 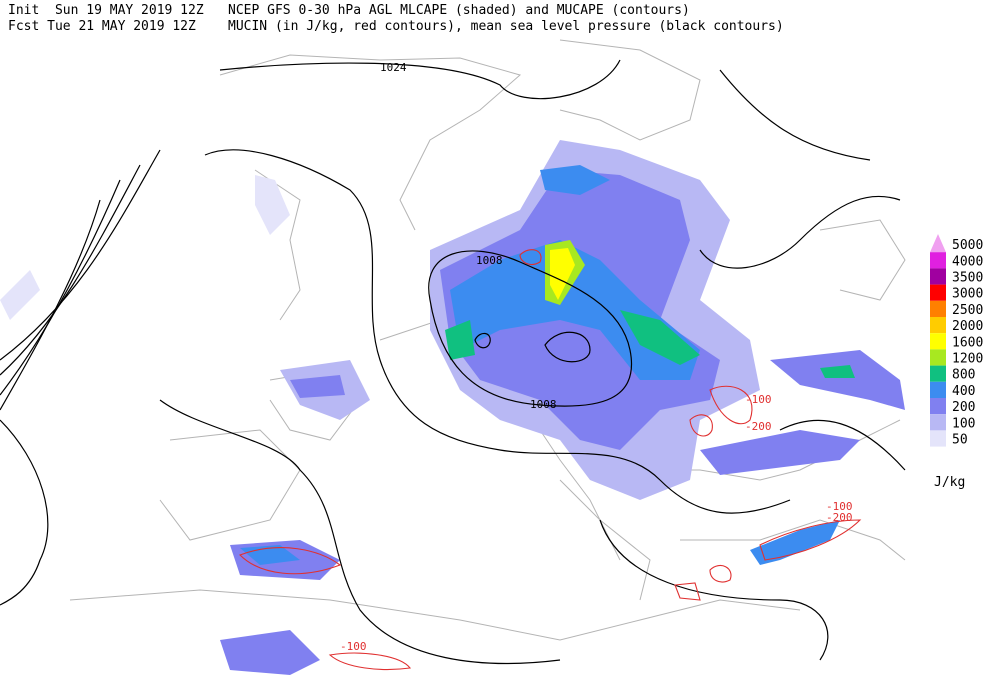 What do you see at coordinates (967, 278) in the screenshot?
I see `legend-label: 3500` at bounding box center [967, 278].